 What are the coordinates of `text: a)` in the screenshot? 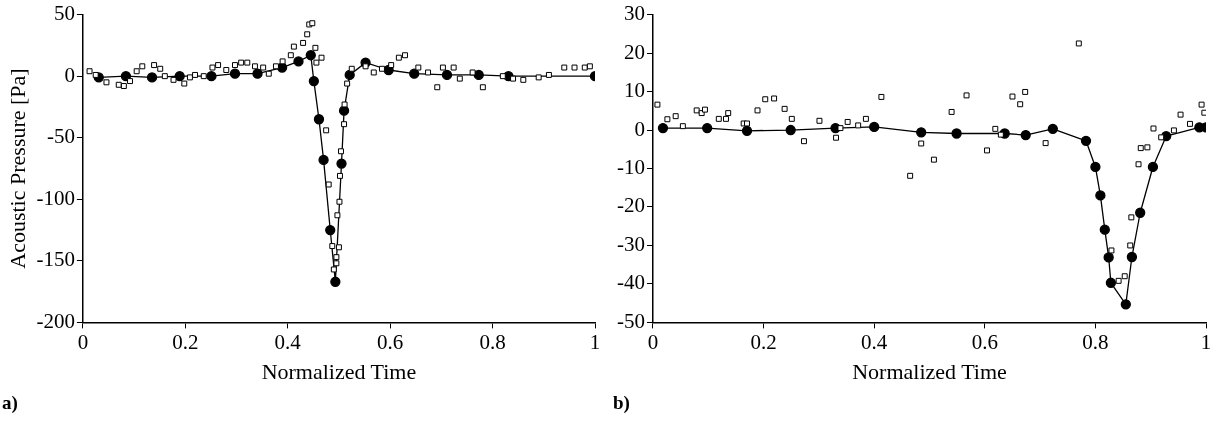 It's located at (10, 403).